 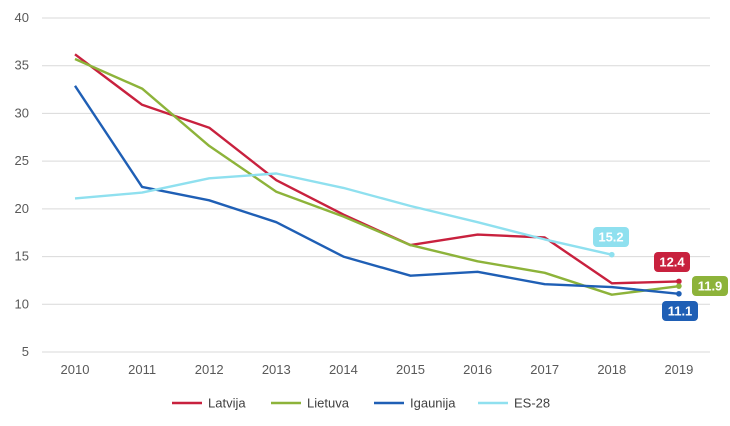 I want to click on y-tick-label: 35, so click(x=22, y=65).